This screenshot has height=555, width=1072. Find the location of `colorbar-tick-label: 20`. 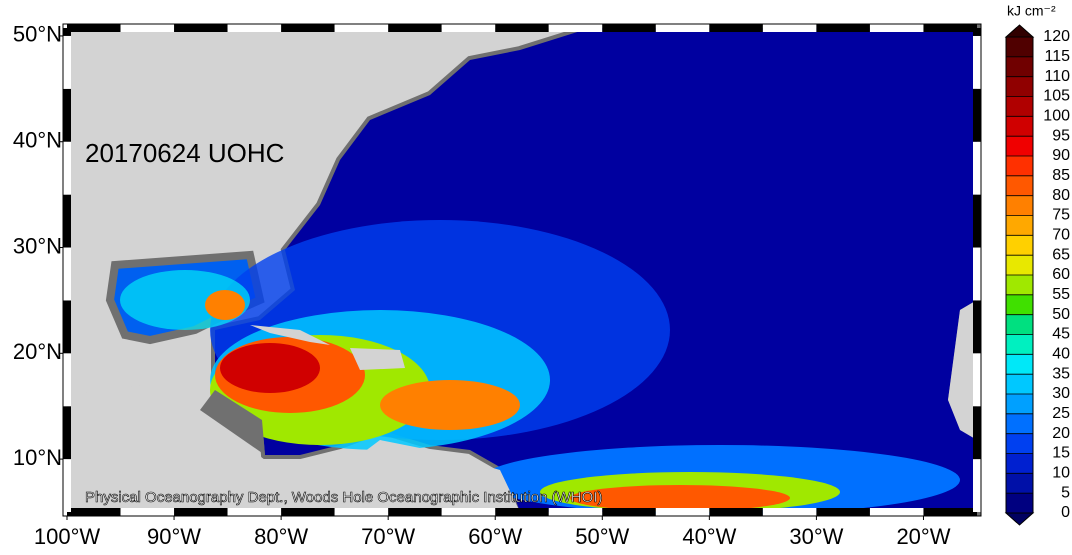

colorbar-tick-label: 20 is located at coordinates (1061, 433).